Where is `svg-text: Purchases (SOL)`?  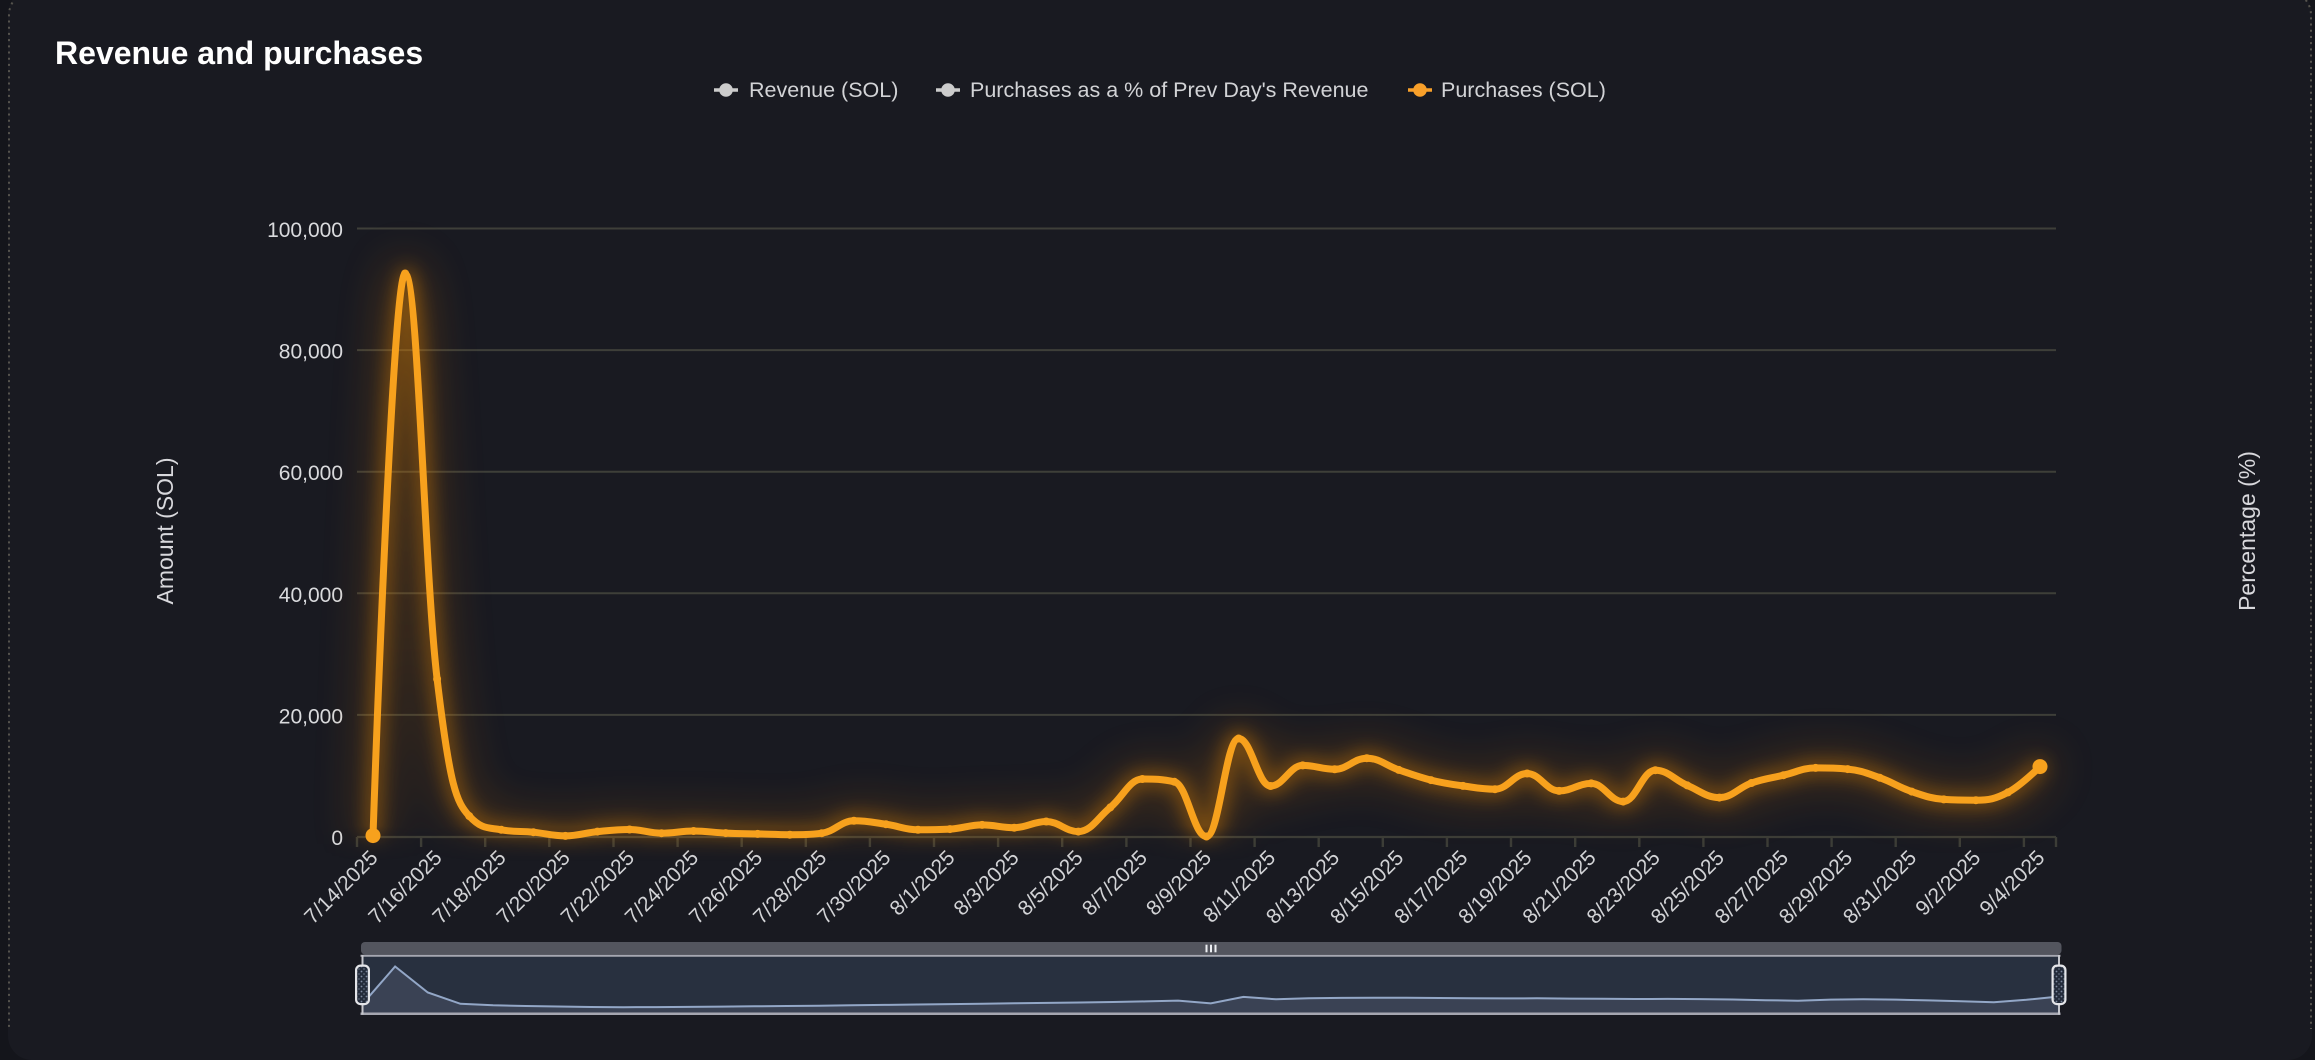 svg-text: Purchases (SOL) is located at coordinates (1523, 90).